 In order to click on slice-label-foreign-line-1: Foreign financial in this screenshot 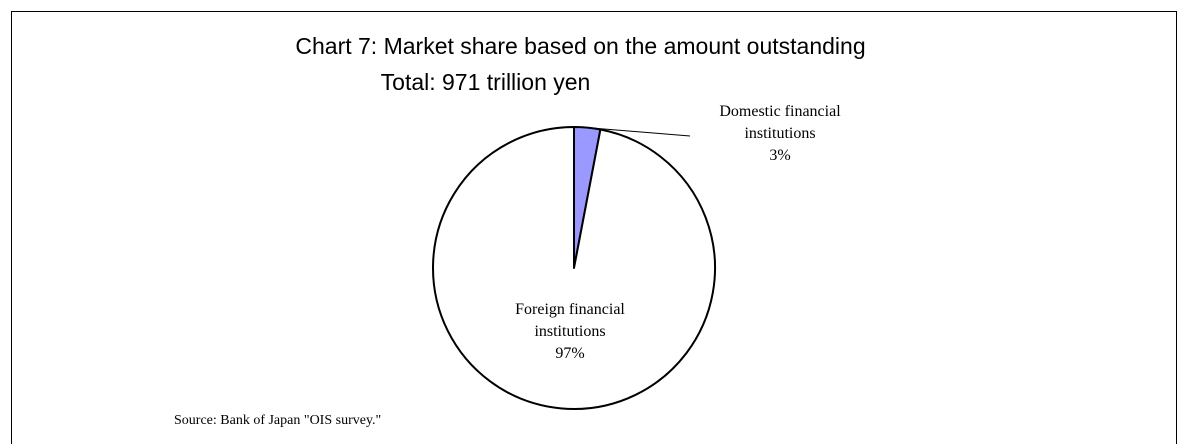, I will do `click(570, 309)`.